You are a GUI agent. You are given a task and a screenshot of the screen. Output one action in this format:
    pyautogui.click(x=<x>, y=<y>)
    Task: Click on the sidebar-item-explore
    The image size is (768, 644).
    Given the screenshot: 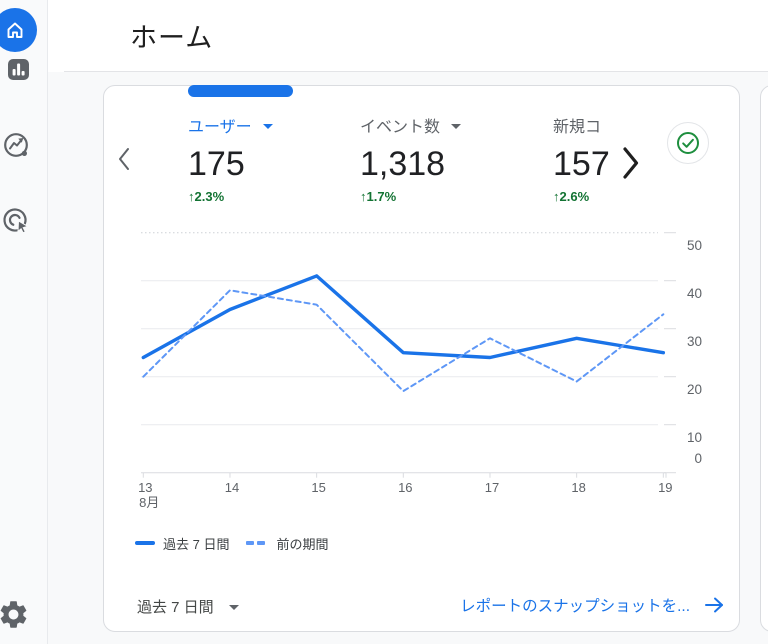 What is the action you would take?
    pyautogui.click(x=16, y=147)
    